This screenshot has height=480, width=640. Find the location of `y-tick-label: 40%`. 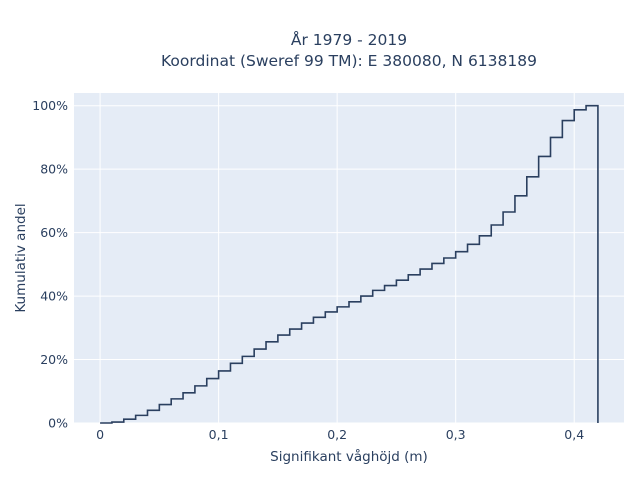

y-tick-label: 40% is located at coordinates (54, 296).